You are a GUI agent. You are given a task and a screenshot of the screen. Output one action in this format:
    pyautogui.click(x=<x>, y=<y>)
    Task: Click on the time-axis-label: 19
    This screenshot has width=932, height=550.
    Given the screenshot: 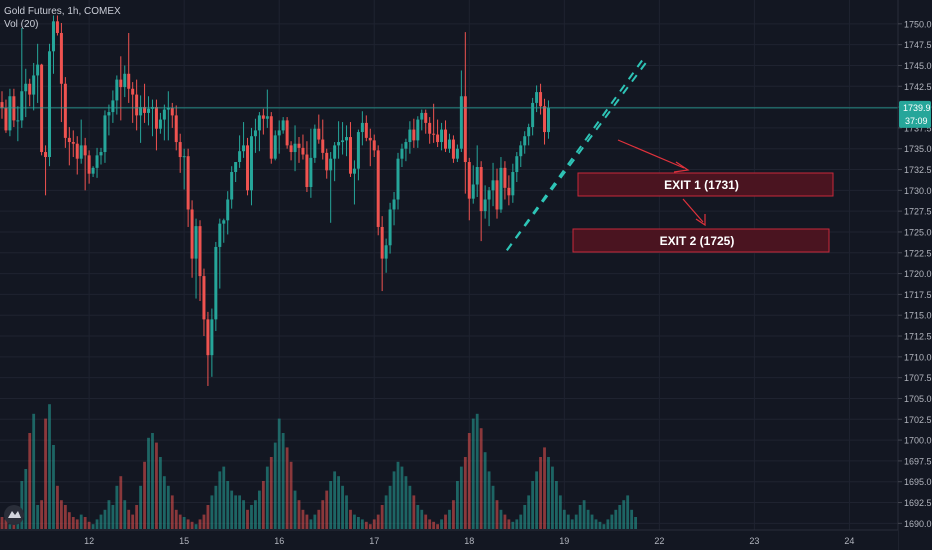 What is the action you would take?
    pyautogui.click(x=564, y=541)
    